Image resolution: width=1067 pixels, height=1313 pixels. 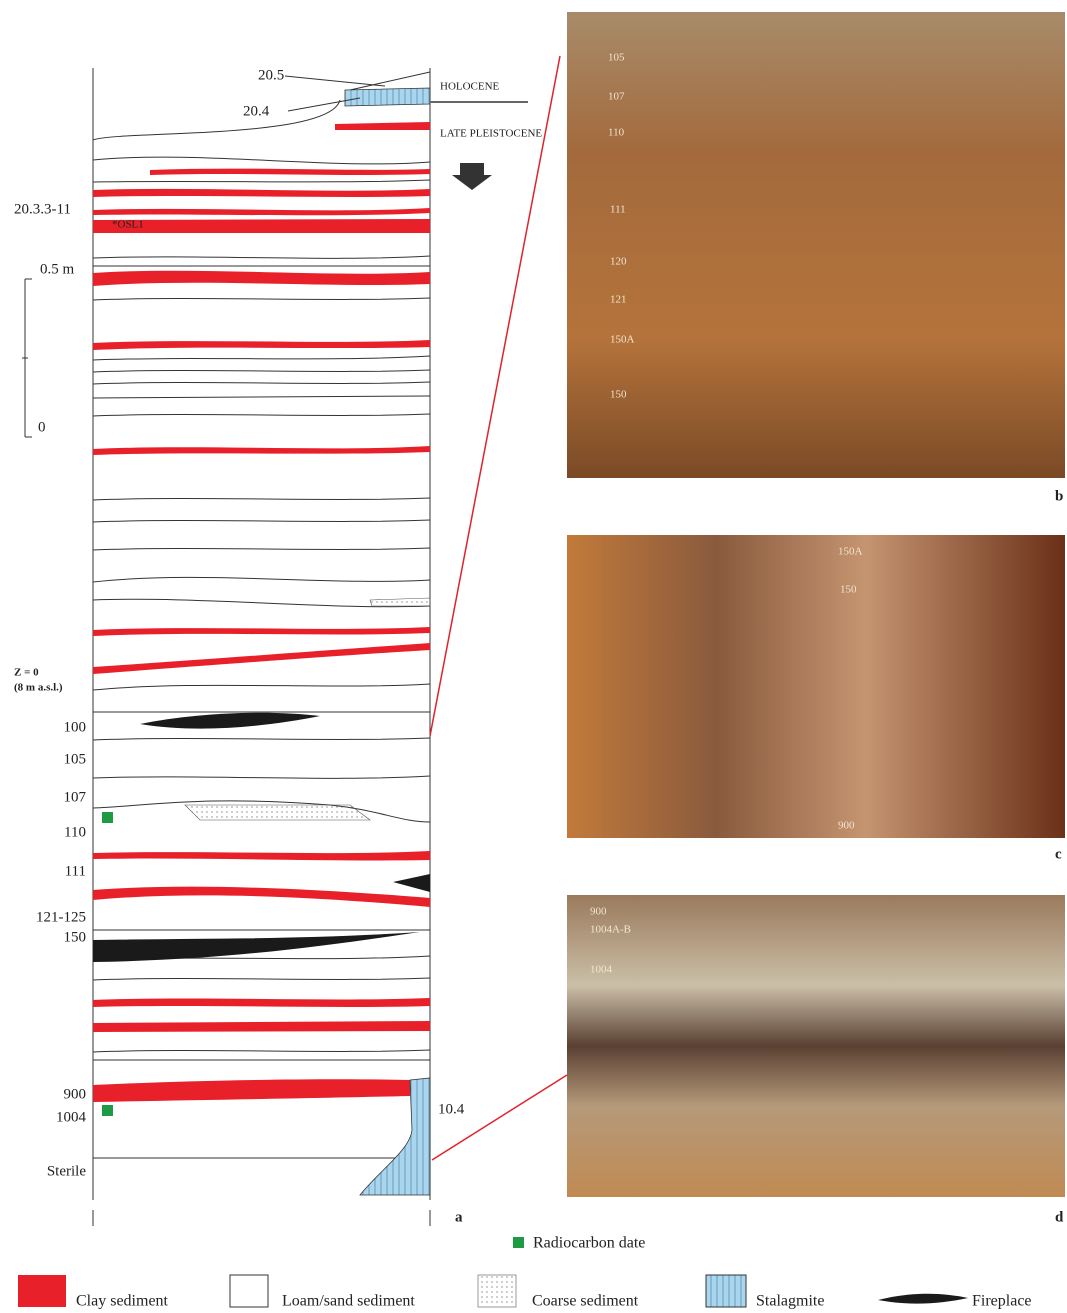 I want to click on label: 20.4, so click(x=256, y=111).